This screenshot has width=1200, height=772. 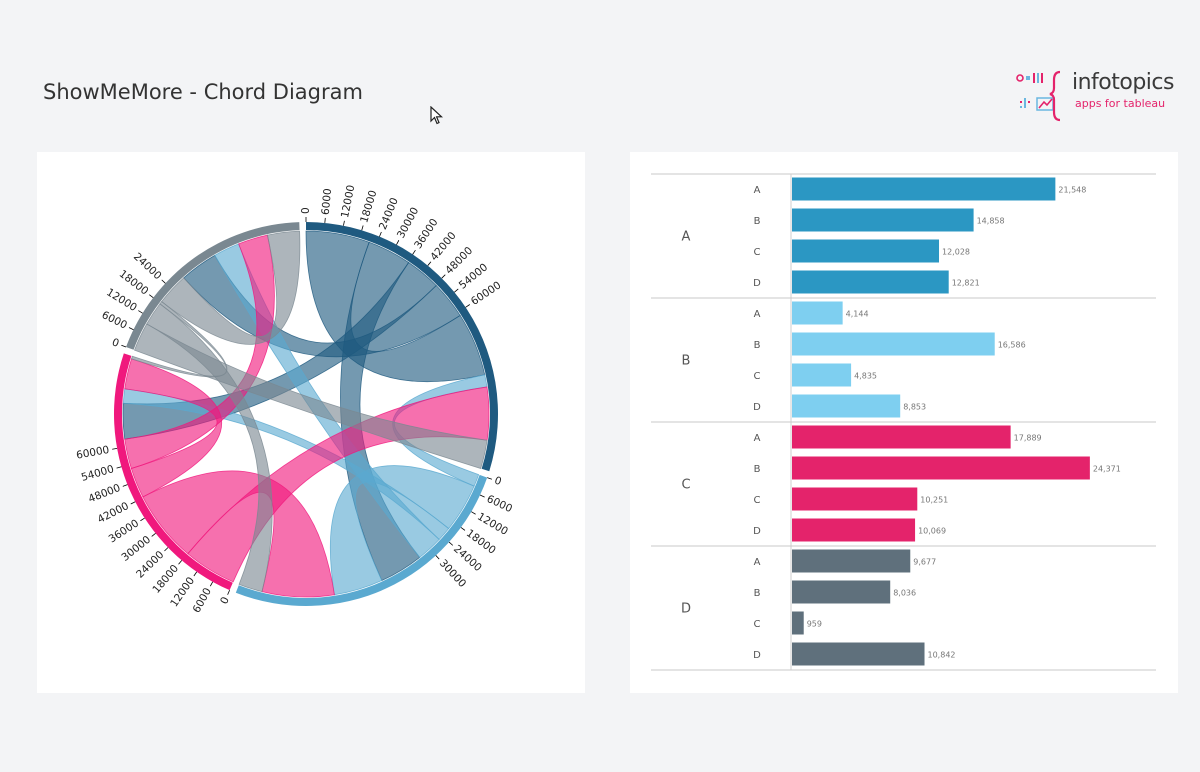 I want to click on bar-value-label: 10,842, so click(x=942, y=655).